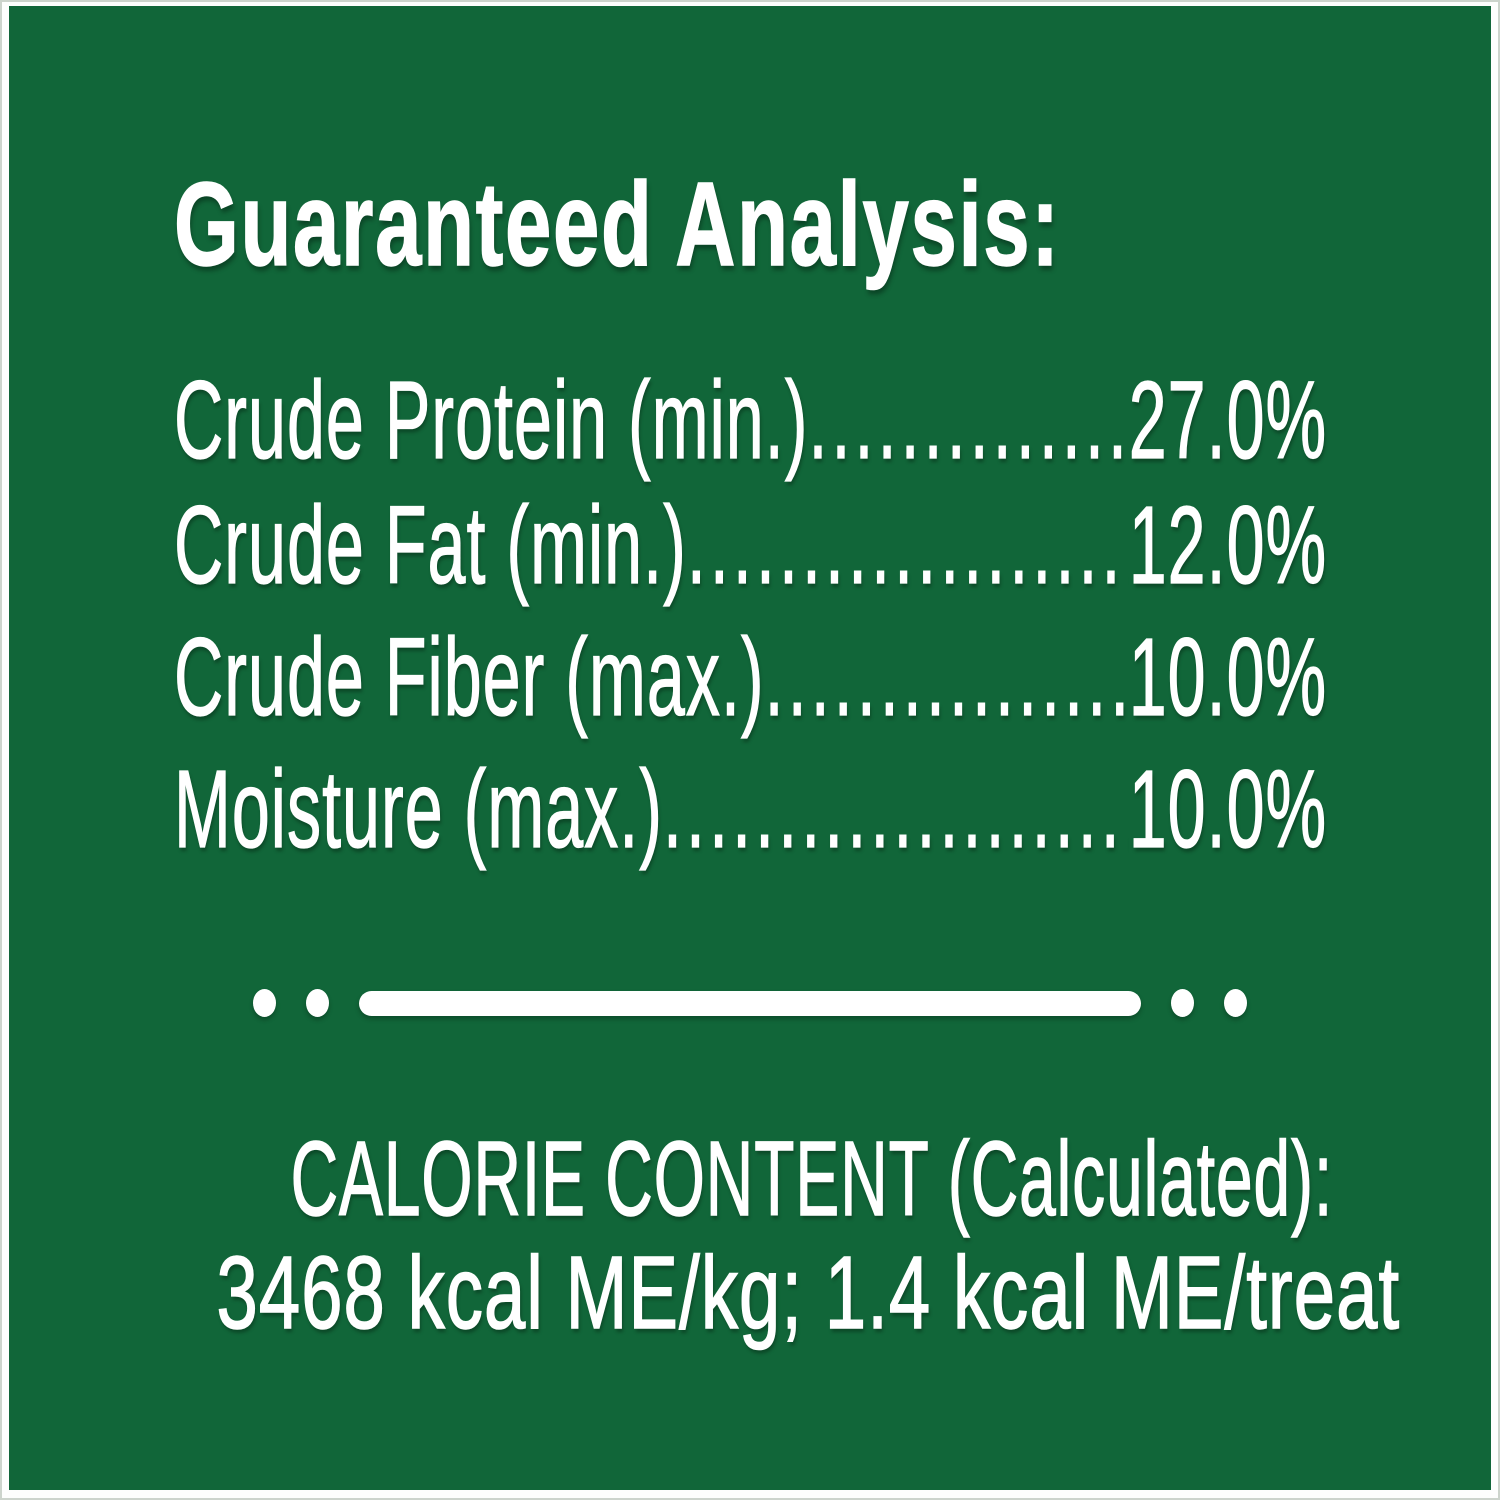  I want to click on calorie-content-value: 3468 kcal ME/kg; 1.4 kcal ME/treat, so click(808, 1292).